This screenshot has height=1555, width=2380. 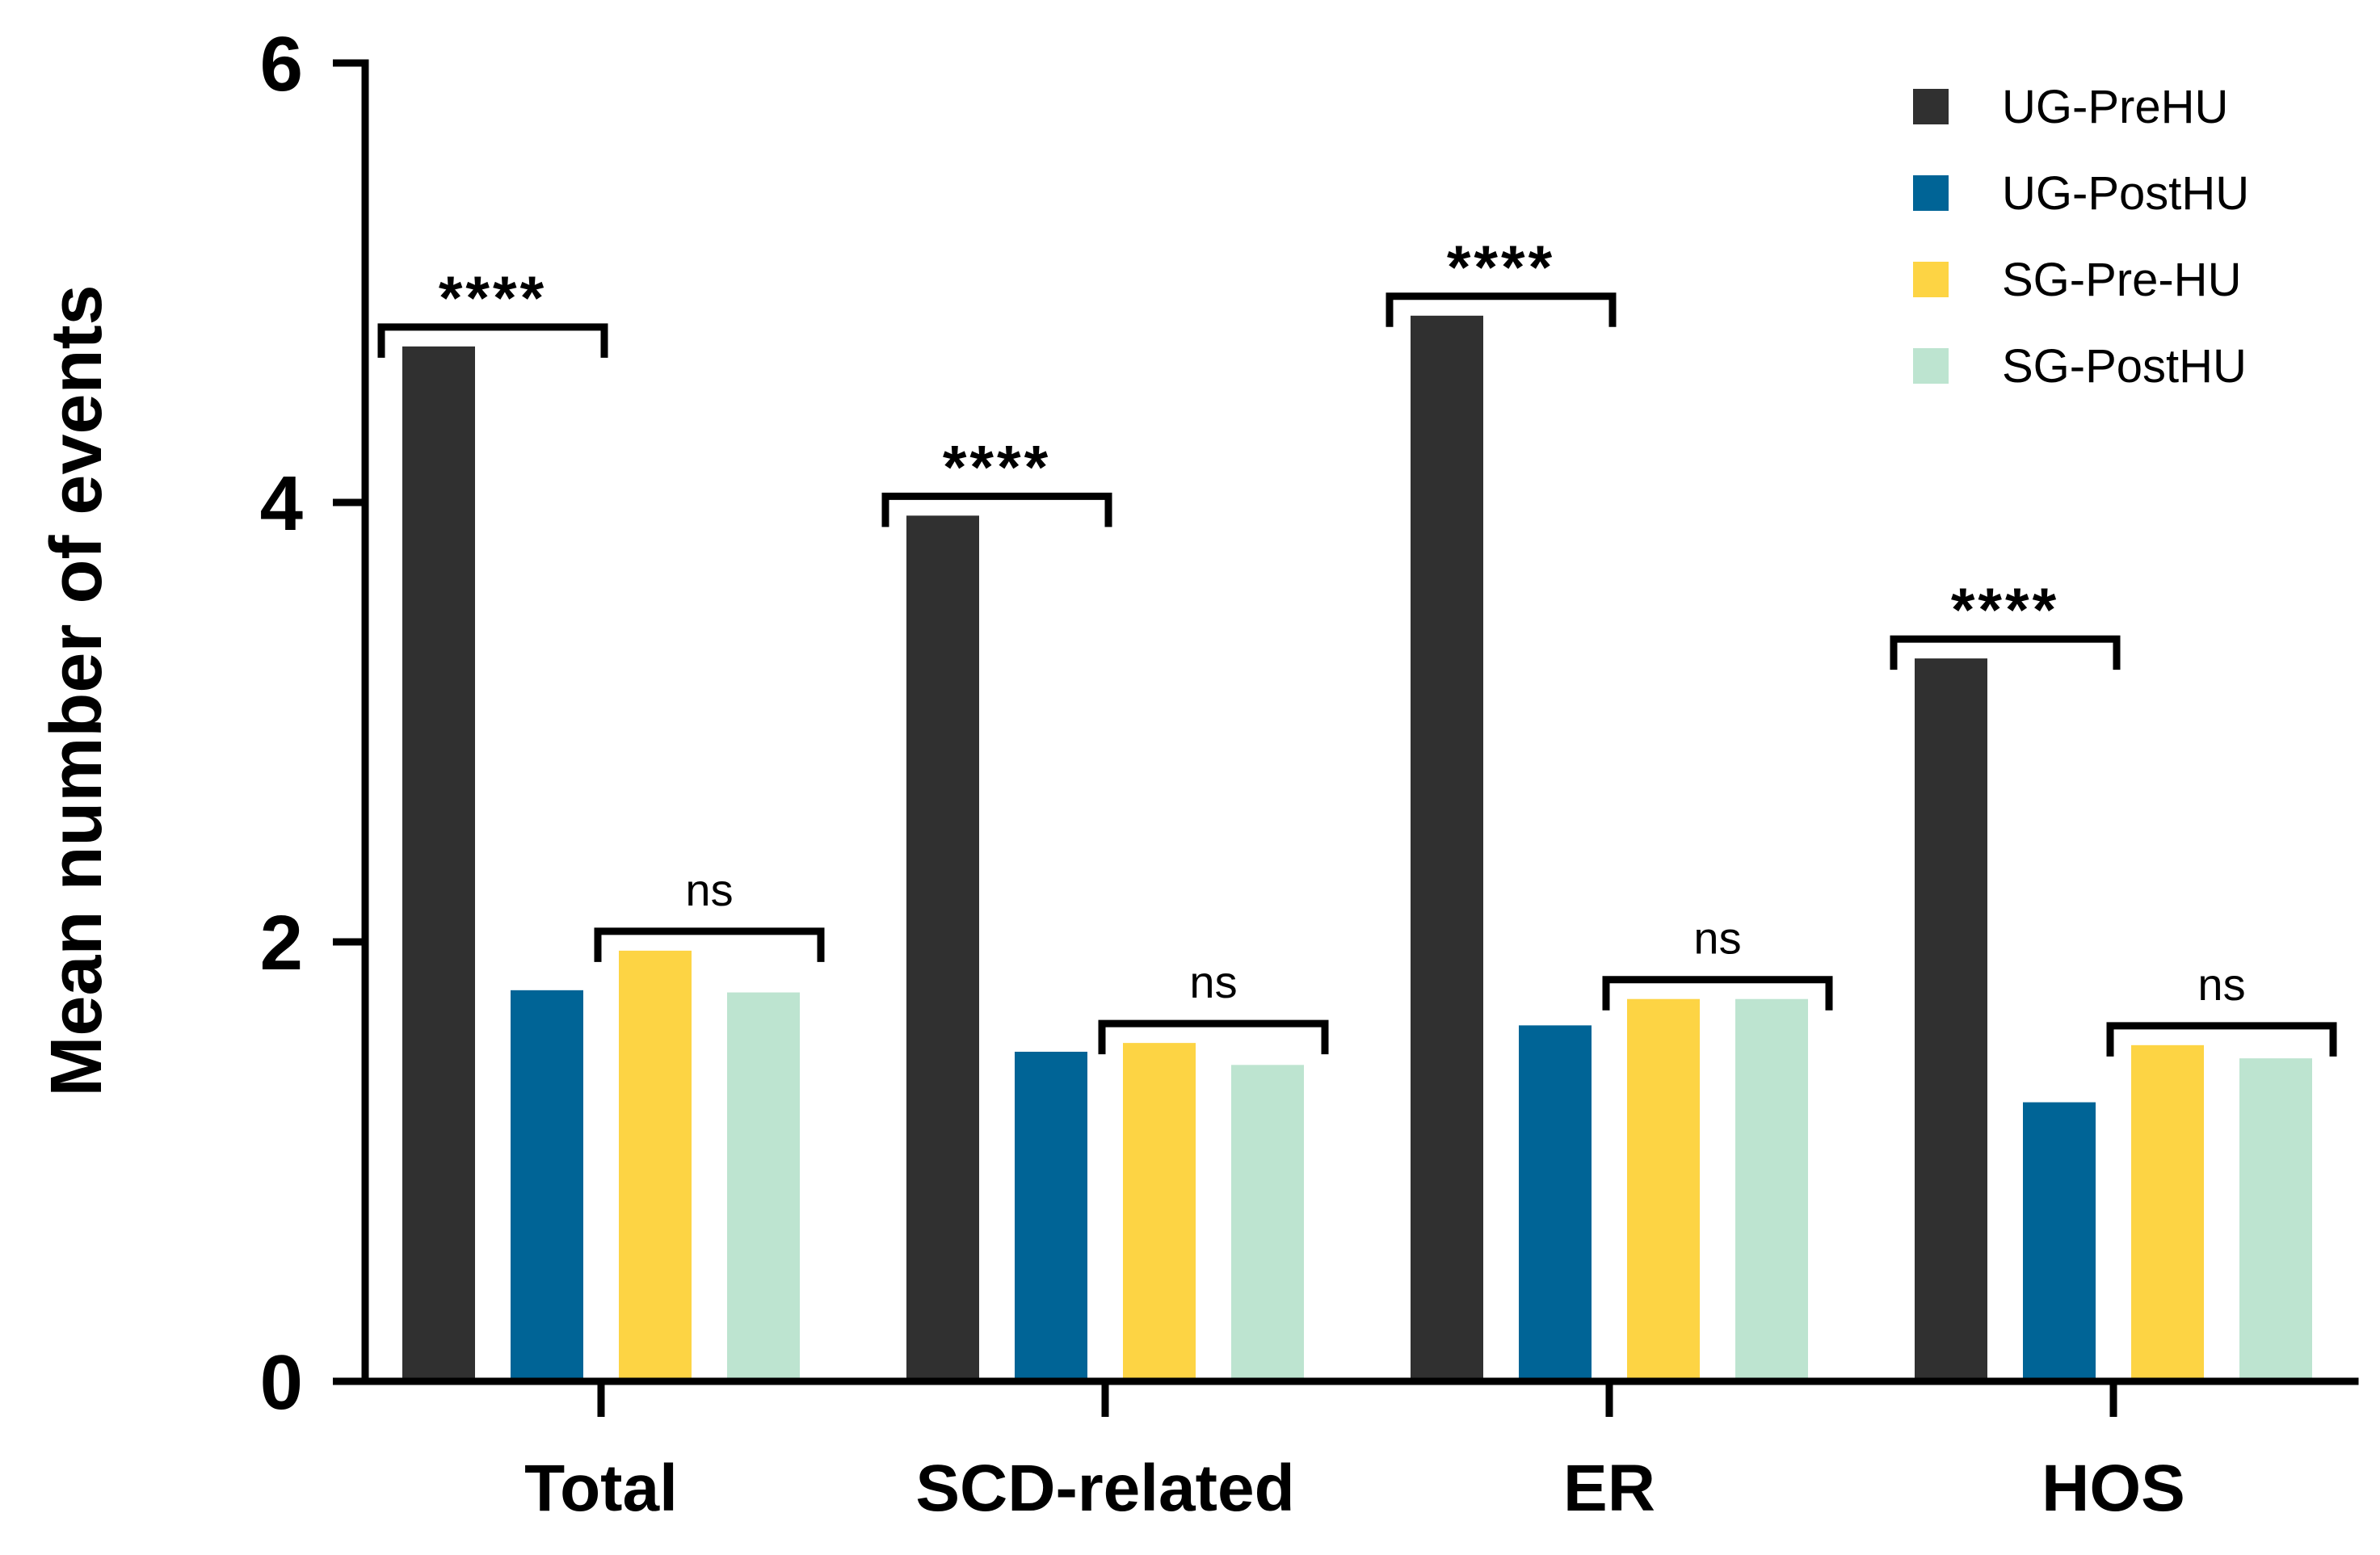 What do you see at coordinates (1772, 1190) in the screenshot?
I see `bar-er-sg-posthu` at bounding box center [1772, 1190].